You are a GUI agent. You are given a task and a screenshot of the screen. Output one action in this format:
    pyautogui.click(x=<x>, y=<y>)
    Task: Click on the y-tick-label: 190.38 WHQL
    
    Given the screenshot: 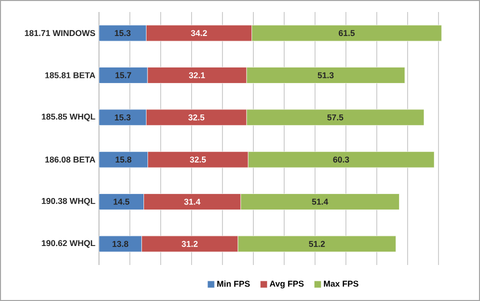 What is the action you would take?
    pyautogui.click(x=69, y=202)
    